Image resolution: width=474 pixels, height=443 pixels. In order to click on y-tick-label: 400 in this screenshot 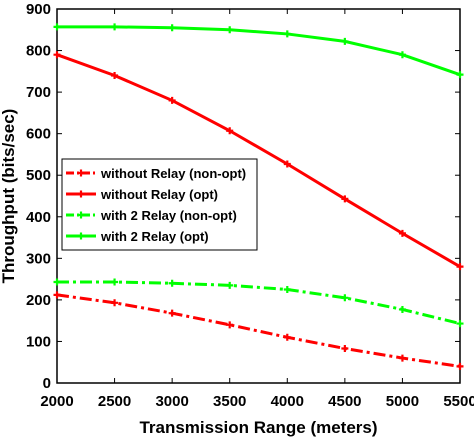, I will do `click(38, 217)`.